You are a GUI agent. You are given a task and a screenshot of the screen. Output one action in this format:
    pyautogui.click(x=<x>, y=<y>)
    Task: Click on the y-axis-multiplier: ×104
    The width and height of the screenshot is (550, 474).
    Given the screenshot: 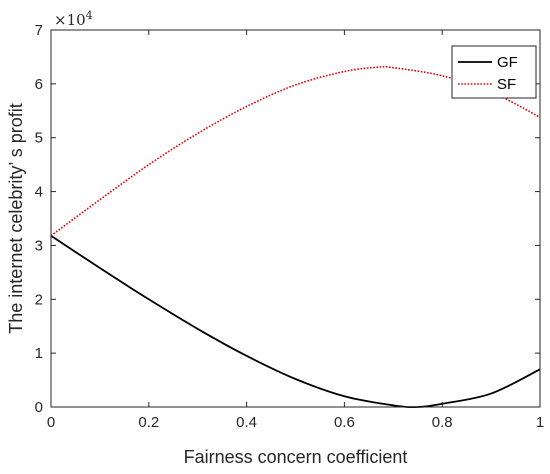 What is the action you would take?
    pyautogui.click(x=73, y=19)
    